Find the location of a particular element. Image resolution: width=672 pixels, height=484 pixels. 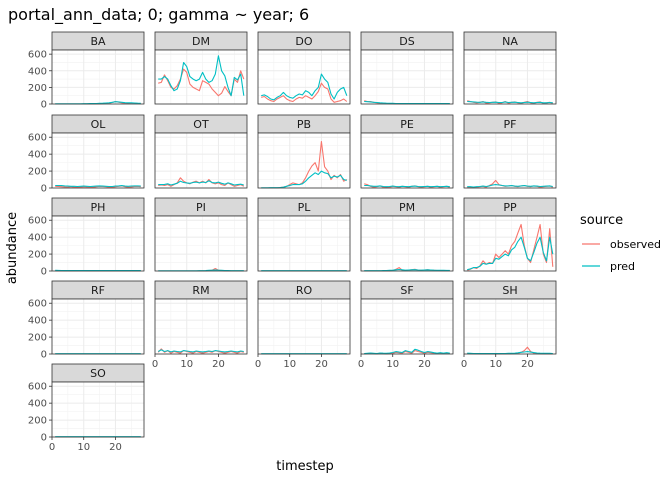

legend: source observed pred is located at coordinates (620, 243).